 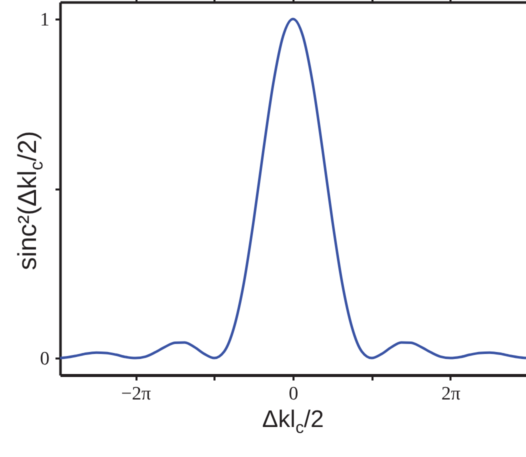 I want to click on y-axis-title: sinc²(Δklc/2), so click(x=29, y=200).